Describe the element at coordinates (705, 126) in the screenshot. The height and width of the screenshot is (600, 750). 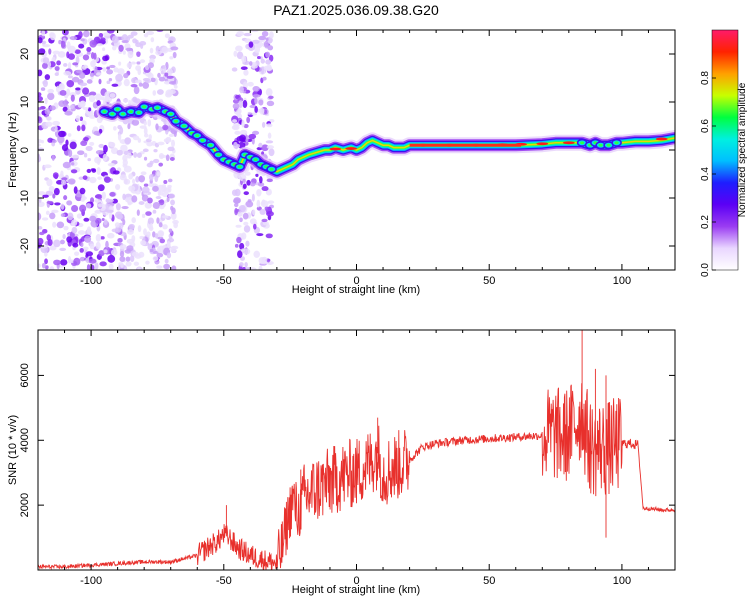
I see `colorbar-tick-label: 0.6` at that location.